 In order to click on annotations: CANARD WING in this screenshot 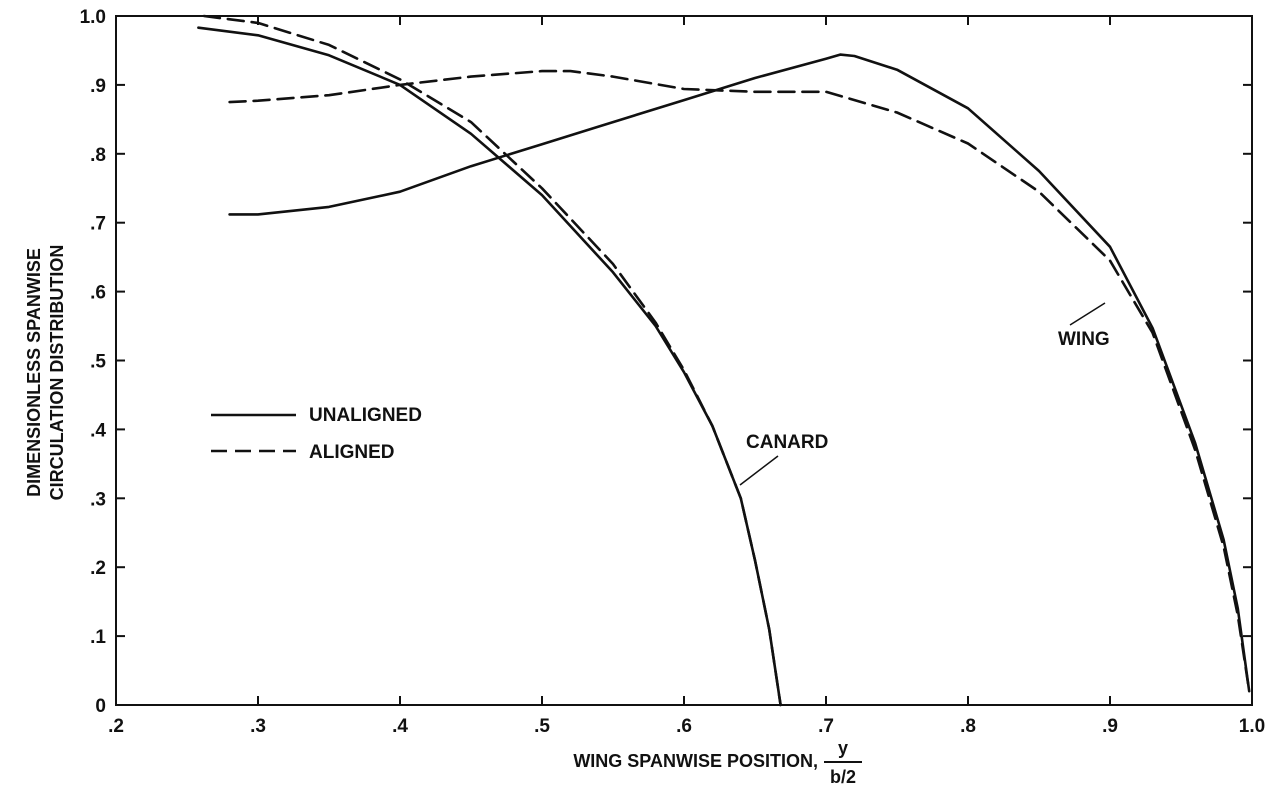, I will do `click(924, 394)`.